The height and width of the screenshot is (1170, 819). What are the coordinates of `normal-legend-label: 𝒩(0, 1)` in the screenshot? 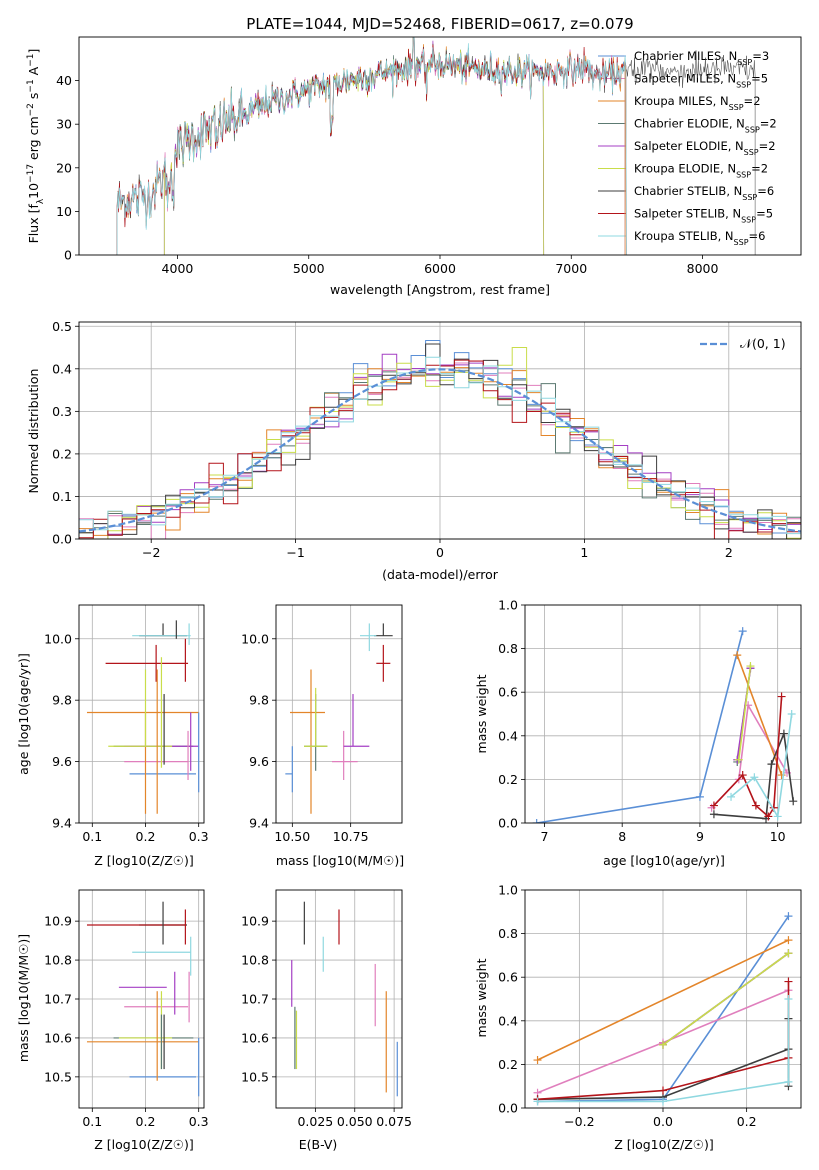 It's located at (763, 343).